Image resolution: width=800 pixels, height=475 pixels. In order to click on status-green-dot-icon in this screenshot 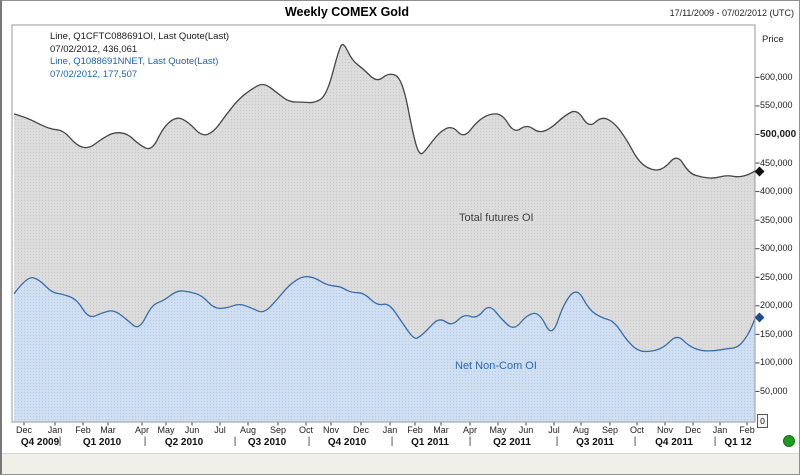, I will do `click(789, 441)`.